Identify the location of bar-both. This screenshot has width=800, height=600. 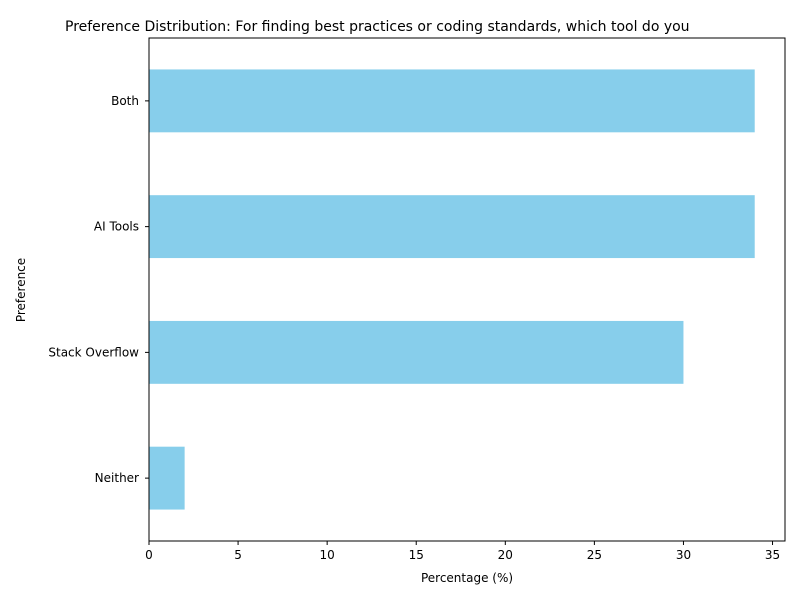
(452, 101).